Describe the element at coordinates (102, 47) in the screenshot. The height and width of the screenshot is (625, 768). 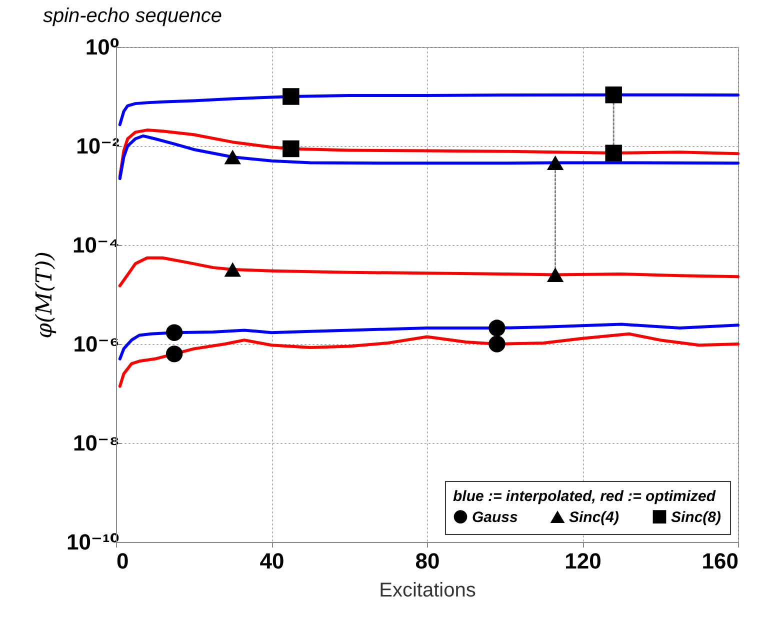
I see `y-tick-label: 10⁰` at that location.